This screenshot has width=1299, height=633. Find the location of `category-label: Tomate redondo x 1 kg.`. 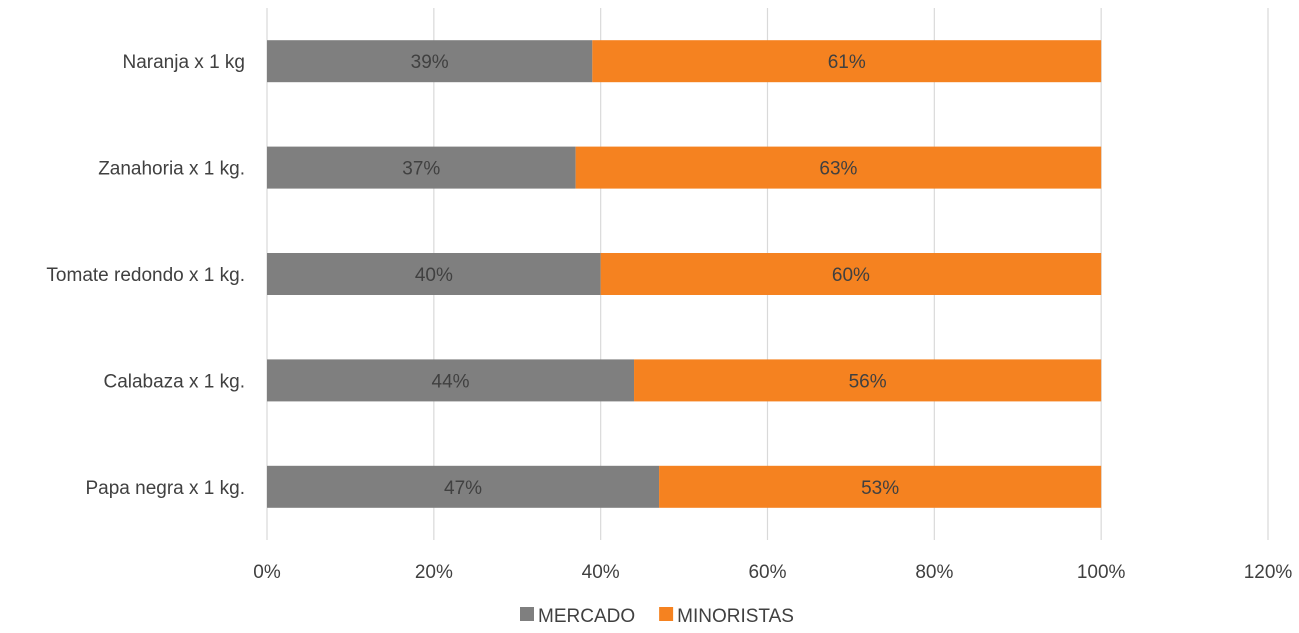

category-label: Tomate redondo x 1 kg. is located at coordinates (145, 275).